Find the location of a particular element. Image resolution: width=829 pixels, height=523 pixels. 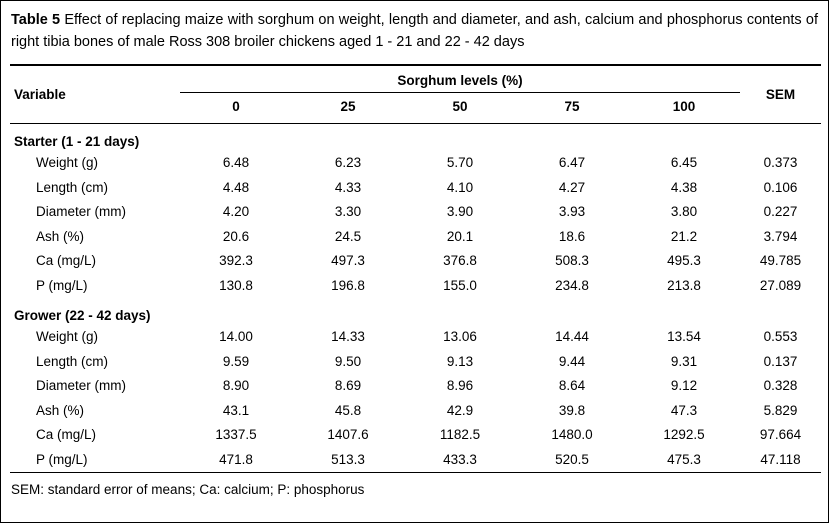

cell-value: 8.96 is located at coordinates (460, 386).